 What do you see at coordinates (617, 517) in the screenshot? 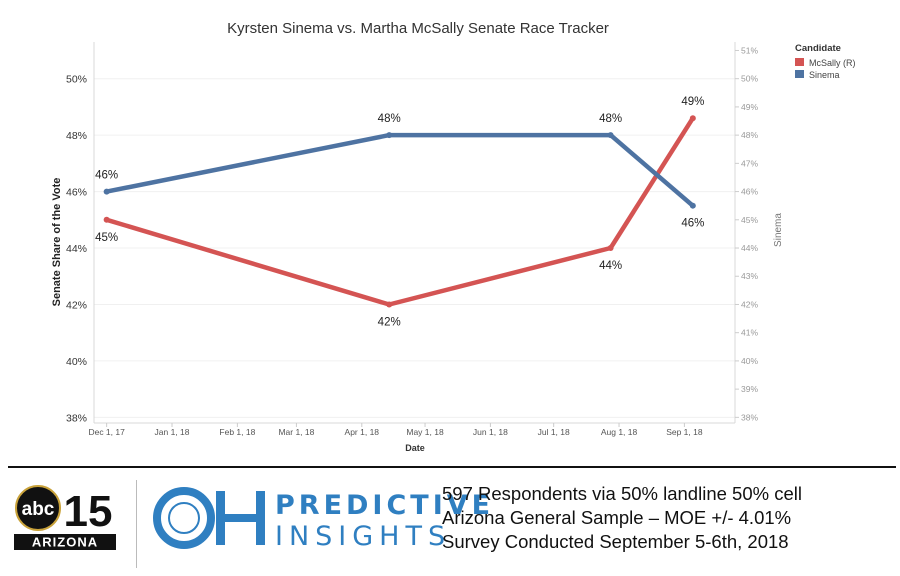
I see `survey-line-sample: Arizona General Sample – MOE +/- 4.01%` at bounding box center [617, 517].